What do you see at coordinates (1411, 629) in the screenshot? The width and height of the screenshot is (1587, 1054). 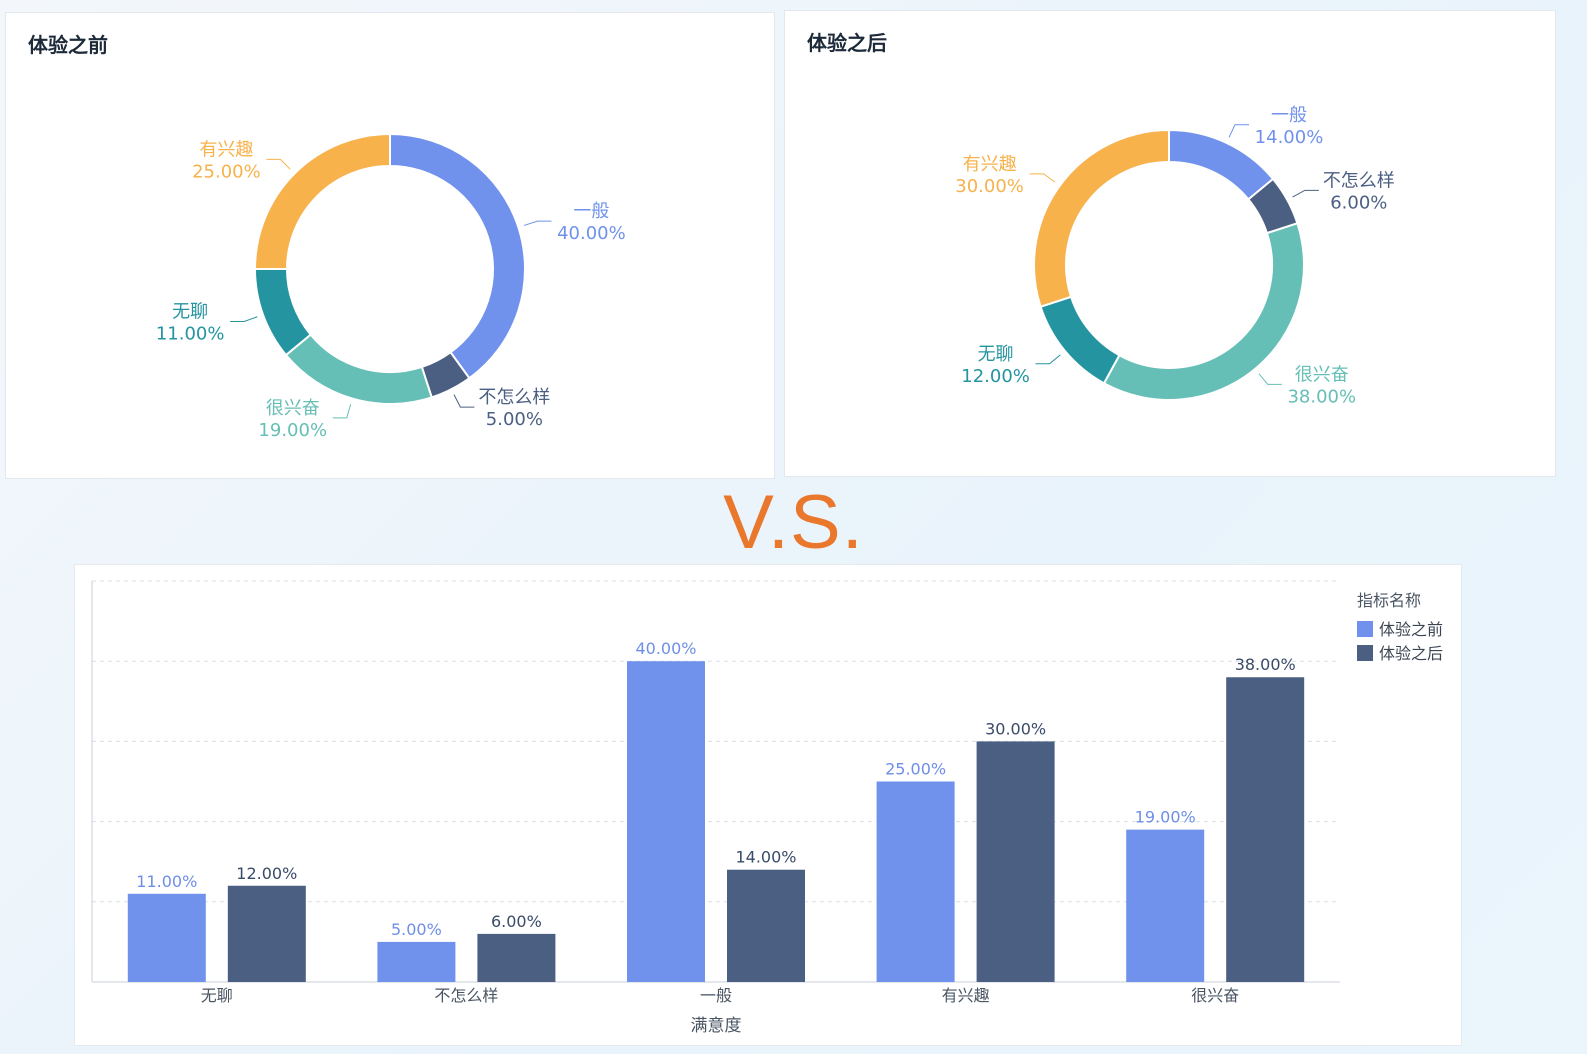 I see `legend-label-0: 体验之前` at bounding box center [1411, 629].